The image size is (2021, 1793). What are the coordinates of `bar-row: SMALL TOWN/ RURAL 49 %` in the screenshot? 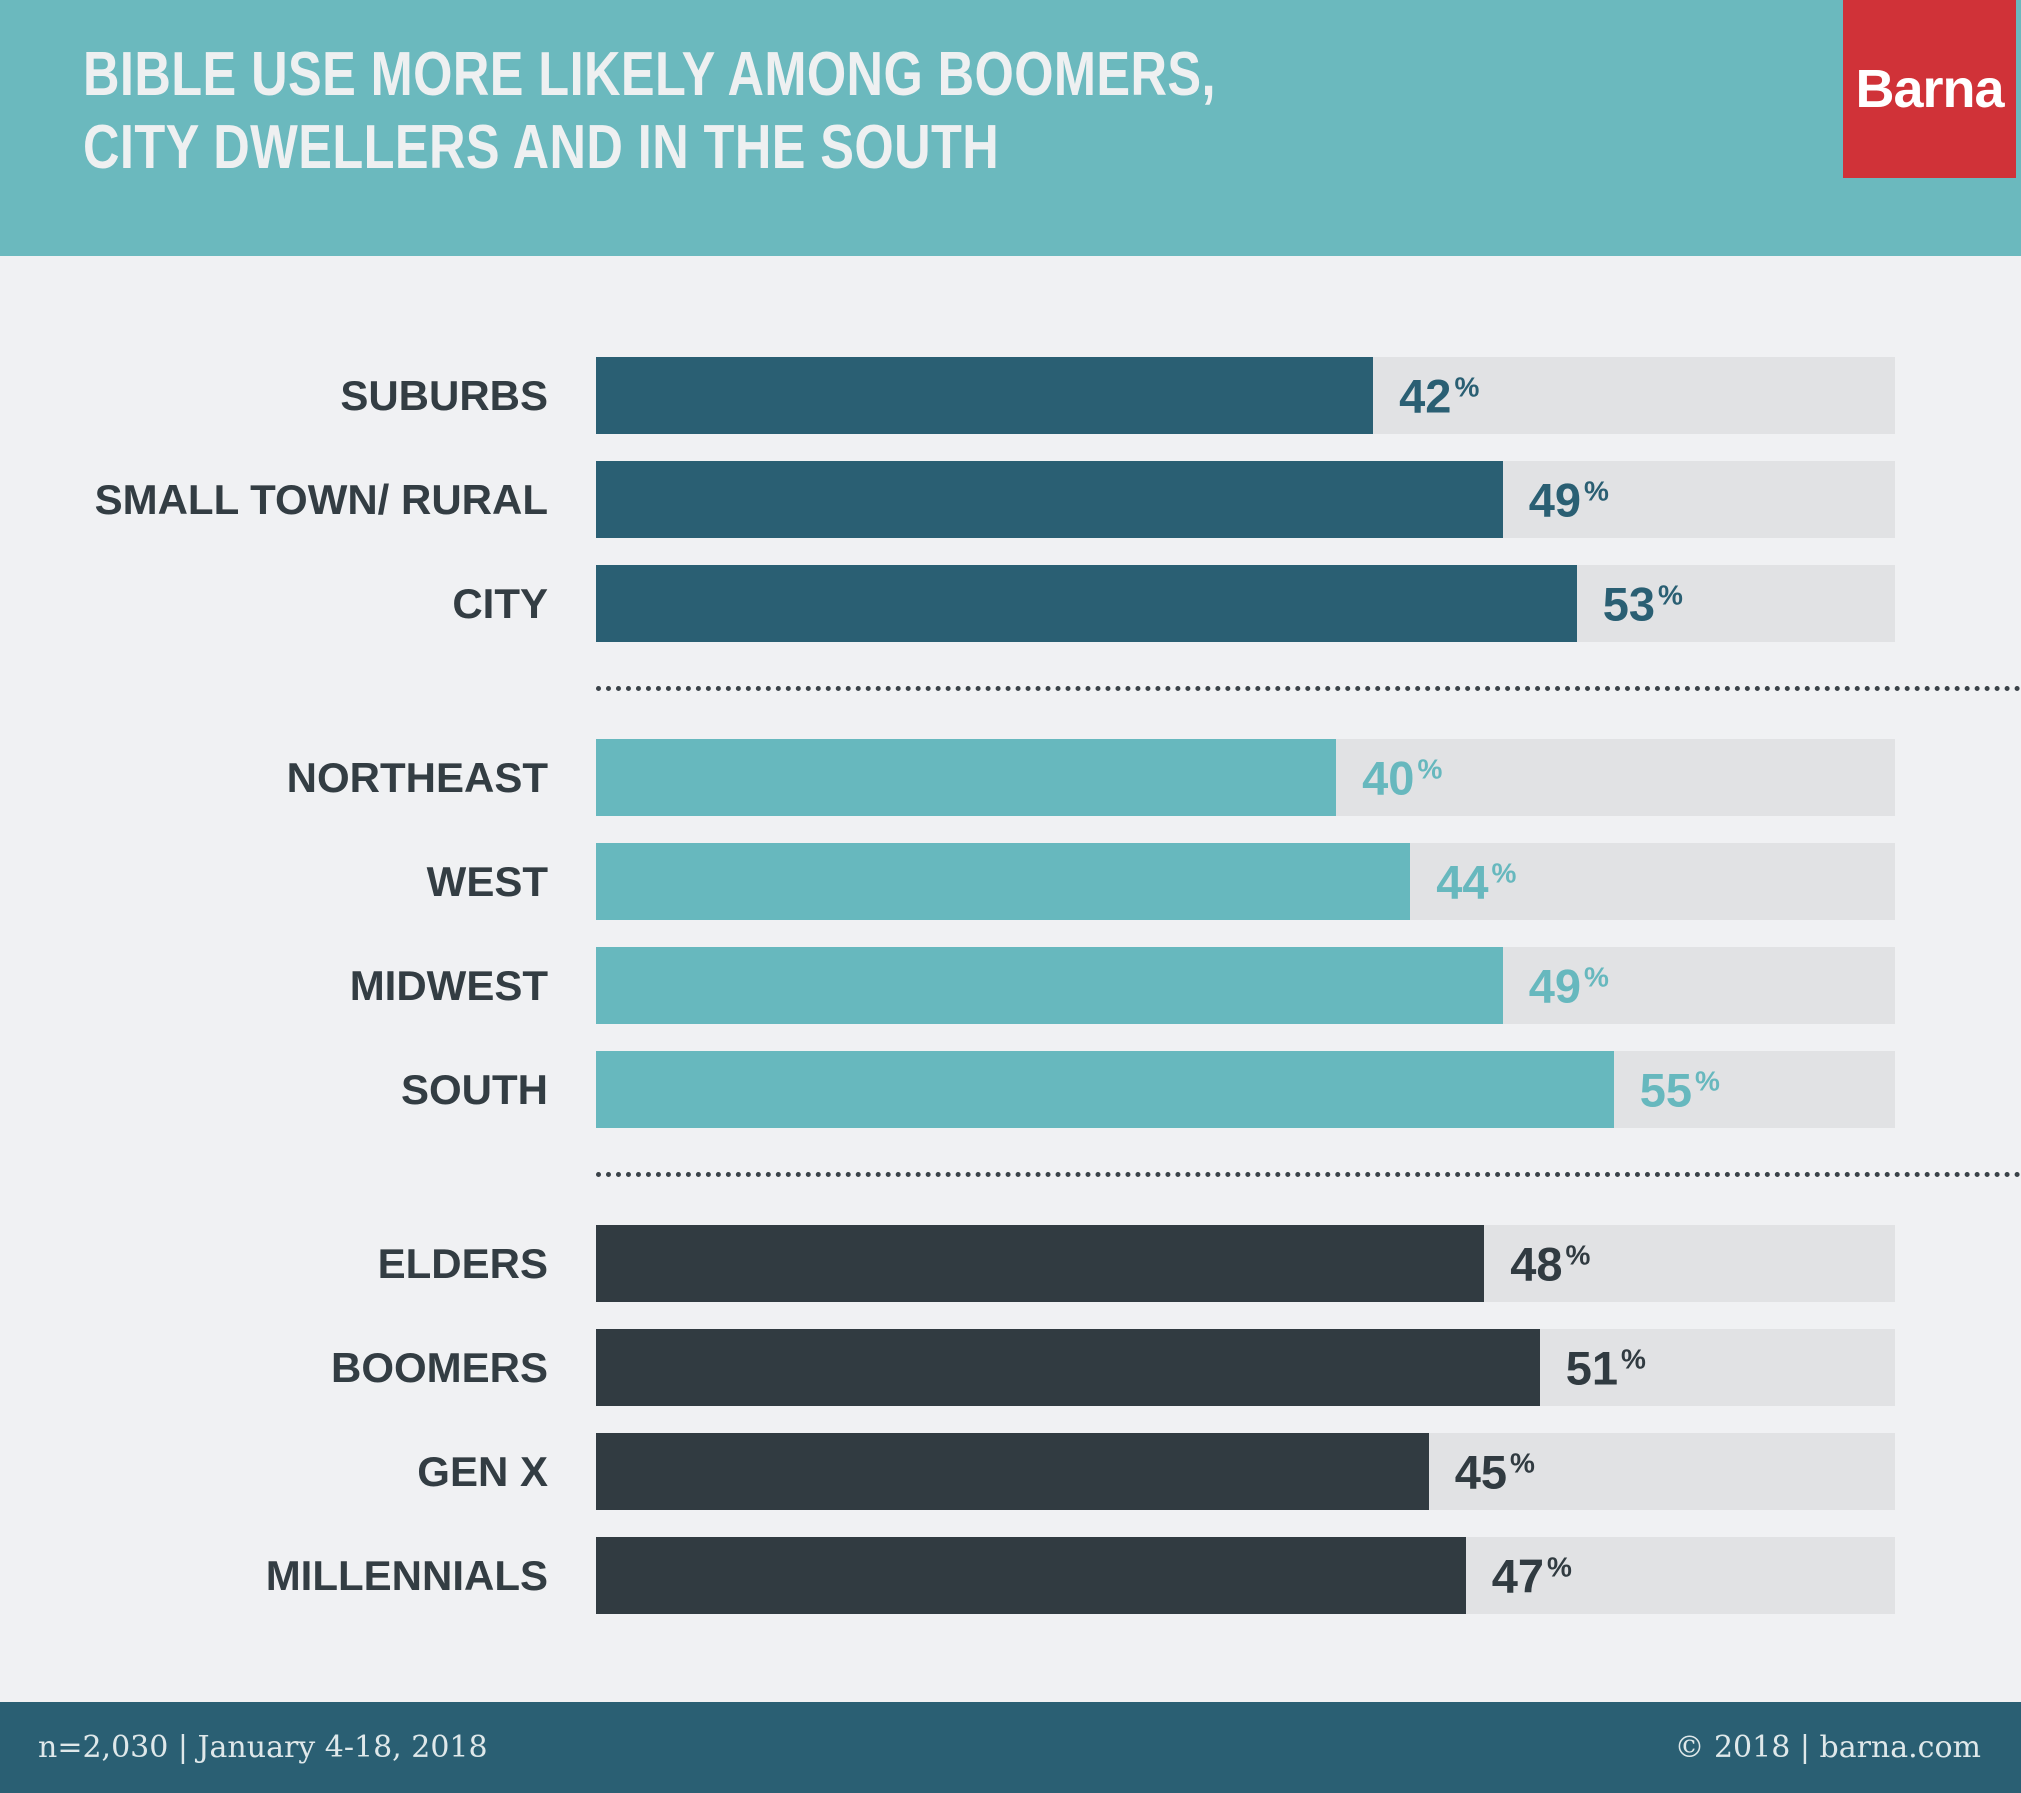 It's located at (1010, 499).